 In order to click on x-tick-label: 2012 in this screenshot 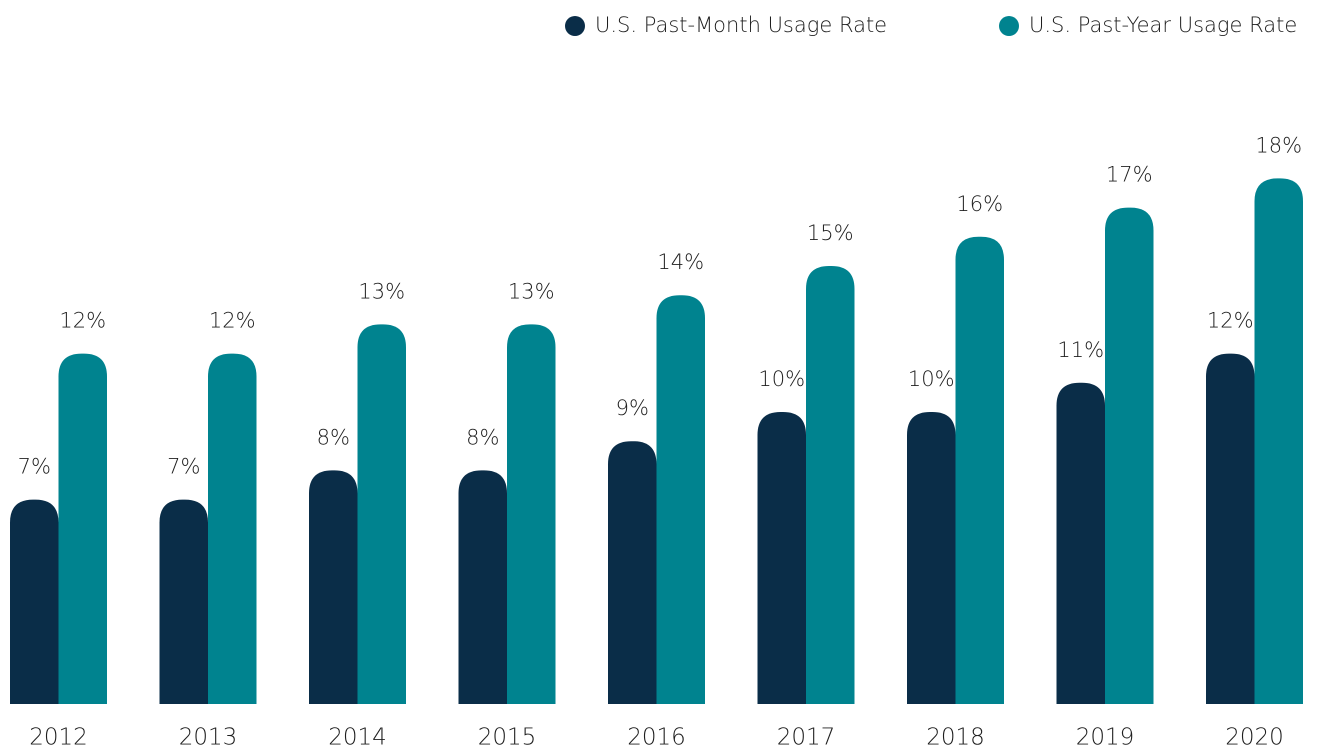, I will do `click(58, 738)`.